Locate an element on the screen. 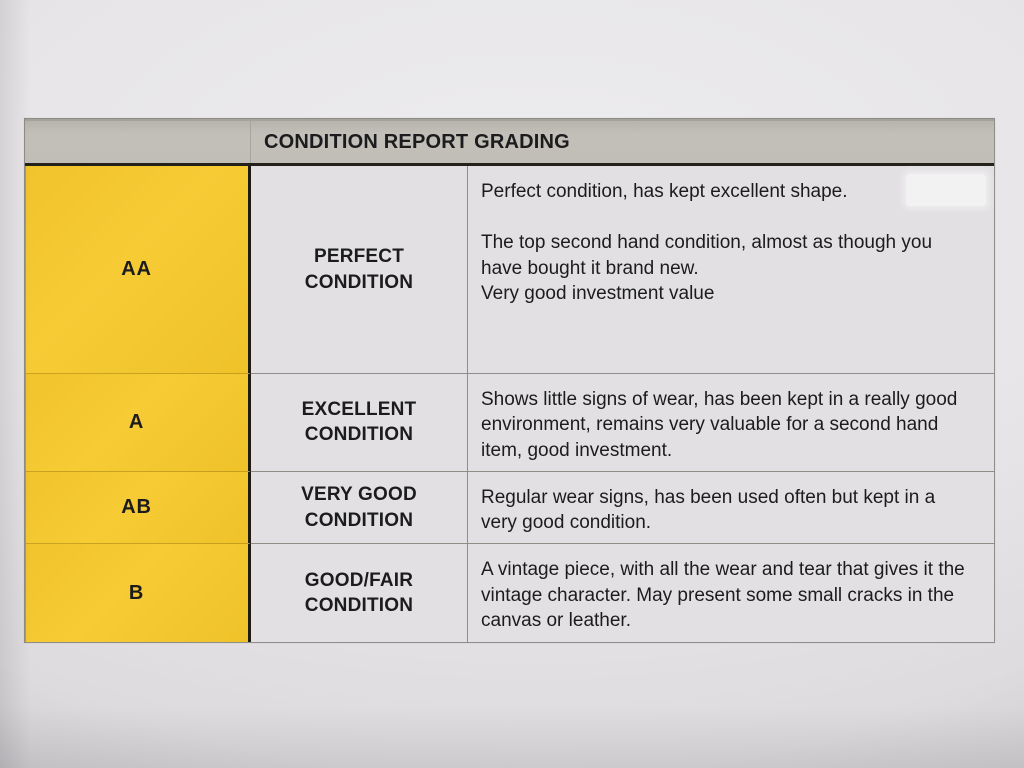 The height and width of the screenshot is (768, 1024). whiteout-patch is located at coordinates (946, 190).